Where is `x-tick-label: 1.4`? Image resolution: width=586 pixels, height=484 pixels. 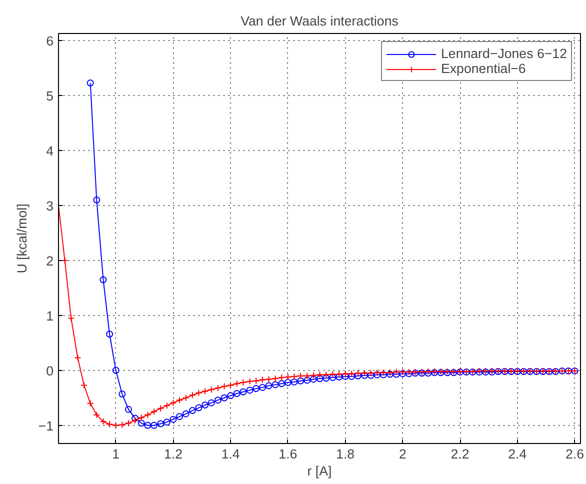
x-tick-label: 1.4 is located at coordinates (230, 454).